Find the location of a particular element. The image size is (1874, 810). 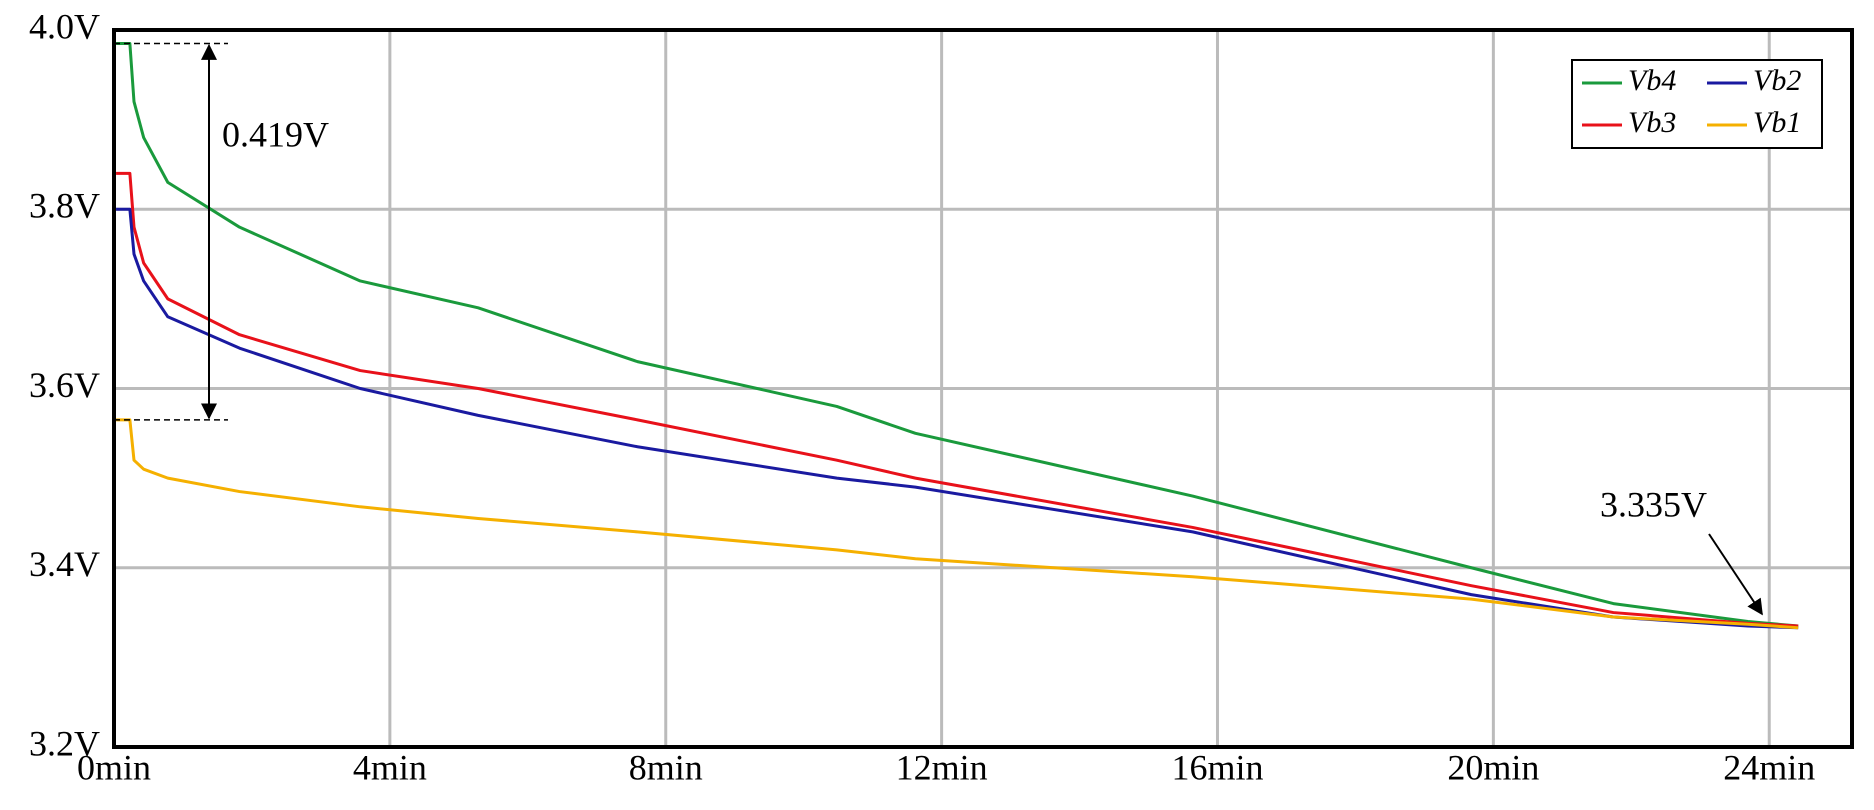

legend-label: Vb3 is located at coordinates (1652, 122).